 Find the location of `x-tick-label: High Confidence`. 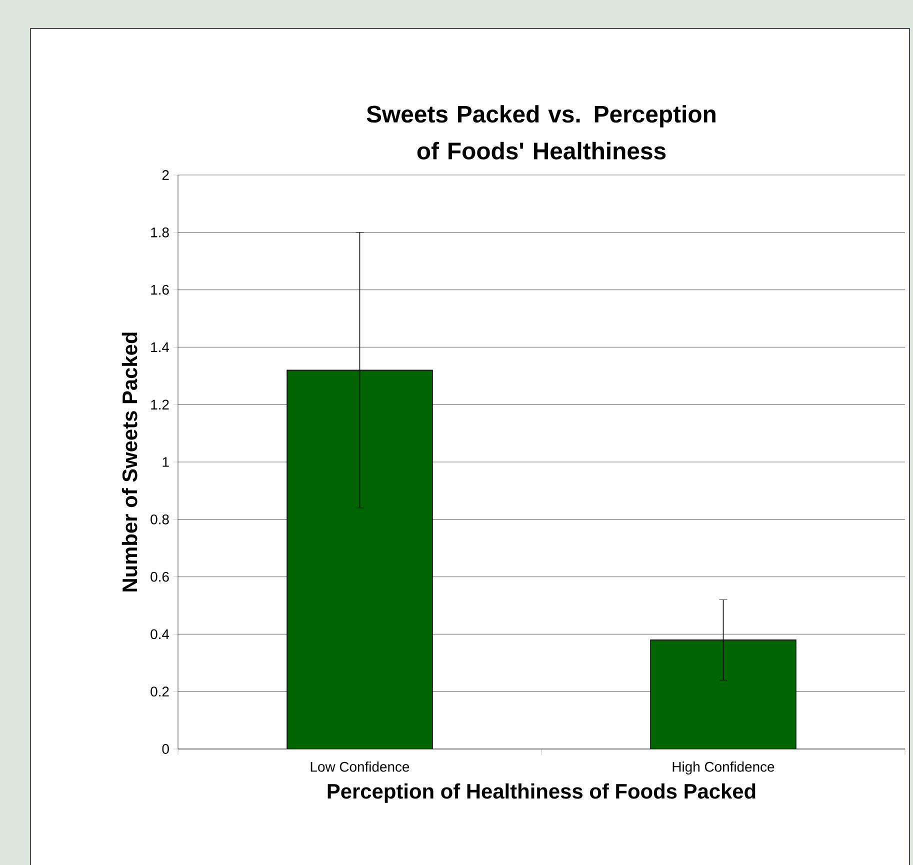

x-tick-label: High Confidence is located at coordinates (723, 768).